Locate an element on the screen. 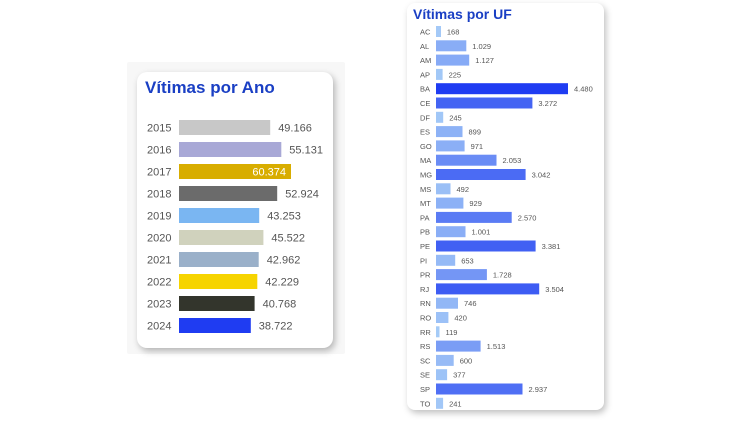 The height and width of the screenshot is (422, 750). uf-label: MS is located at coordinates (425, 189).